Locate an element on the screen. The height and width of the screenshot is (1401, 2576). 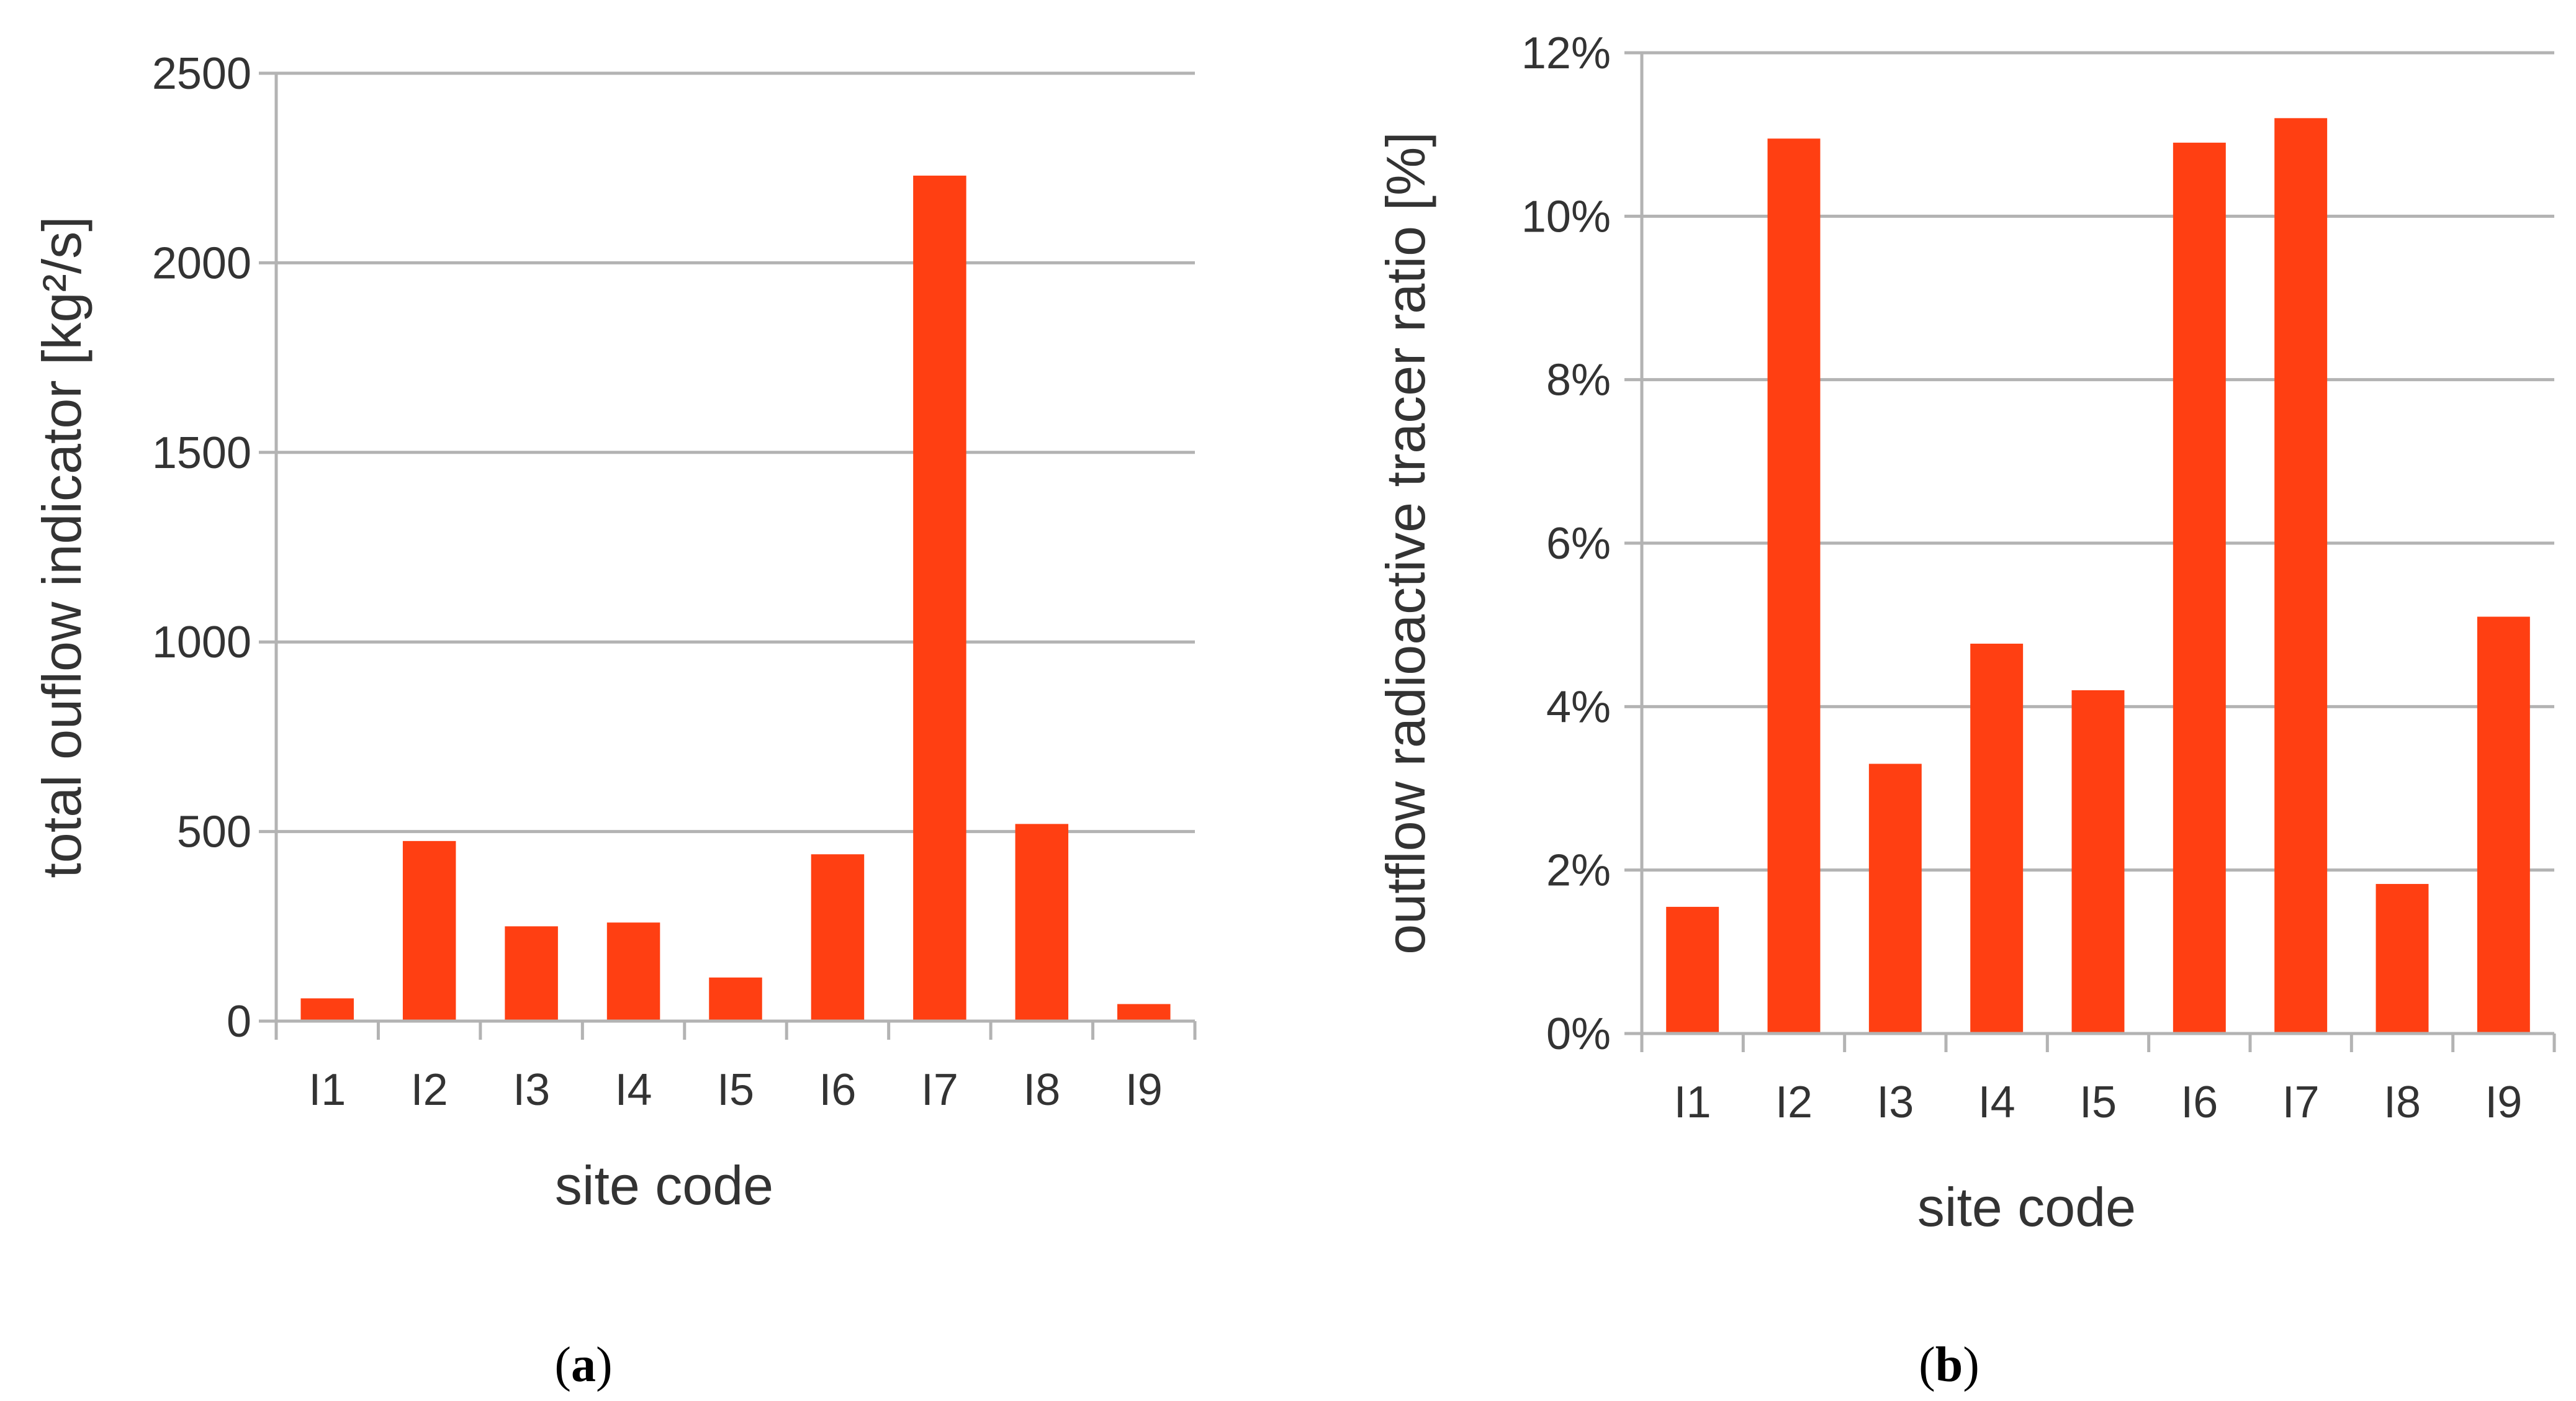
y-tick-label: 12% is located at coordinates (1566, 53).